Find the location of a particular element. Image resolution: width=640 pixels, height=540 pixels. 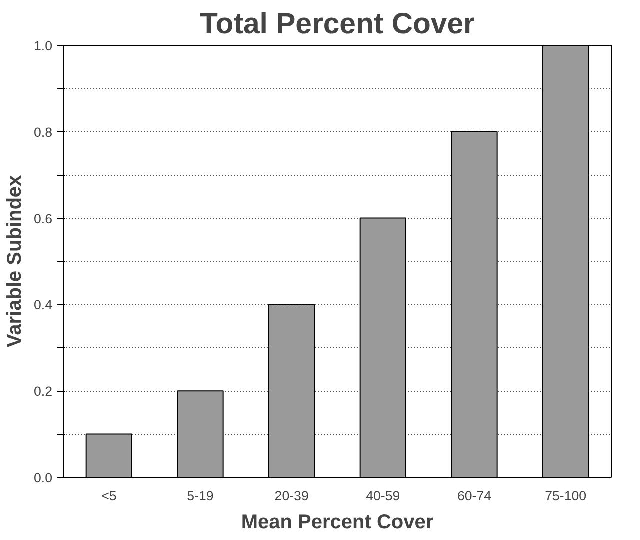

x-tick-label: 60-74 is located at coordinates (474, 496).